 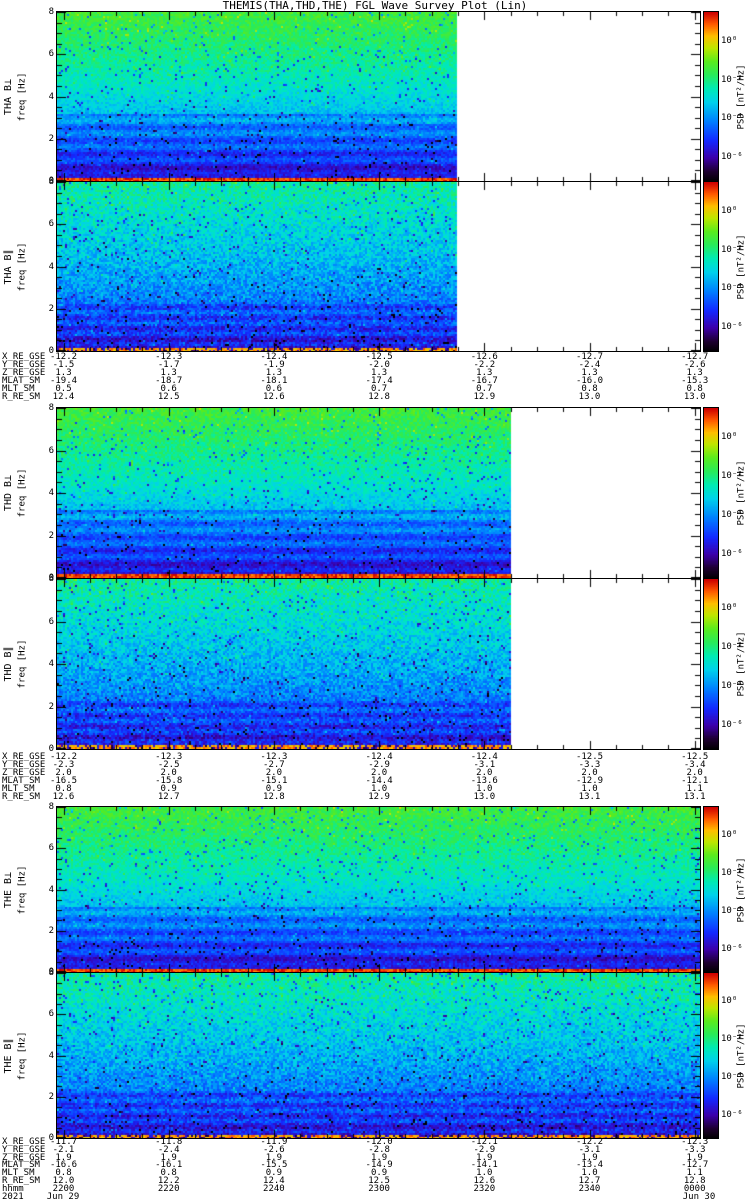 I want to click on year-label: 2021, so click(x=13, y=1195).